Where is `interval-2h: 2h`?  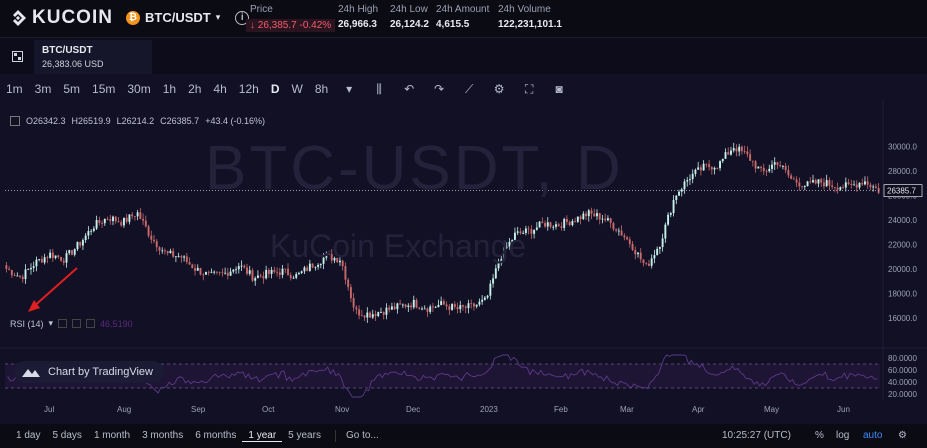 interval-2h: 2h is located at coordinates (195, 89).